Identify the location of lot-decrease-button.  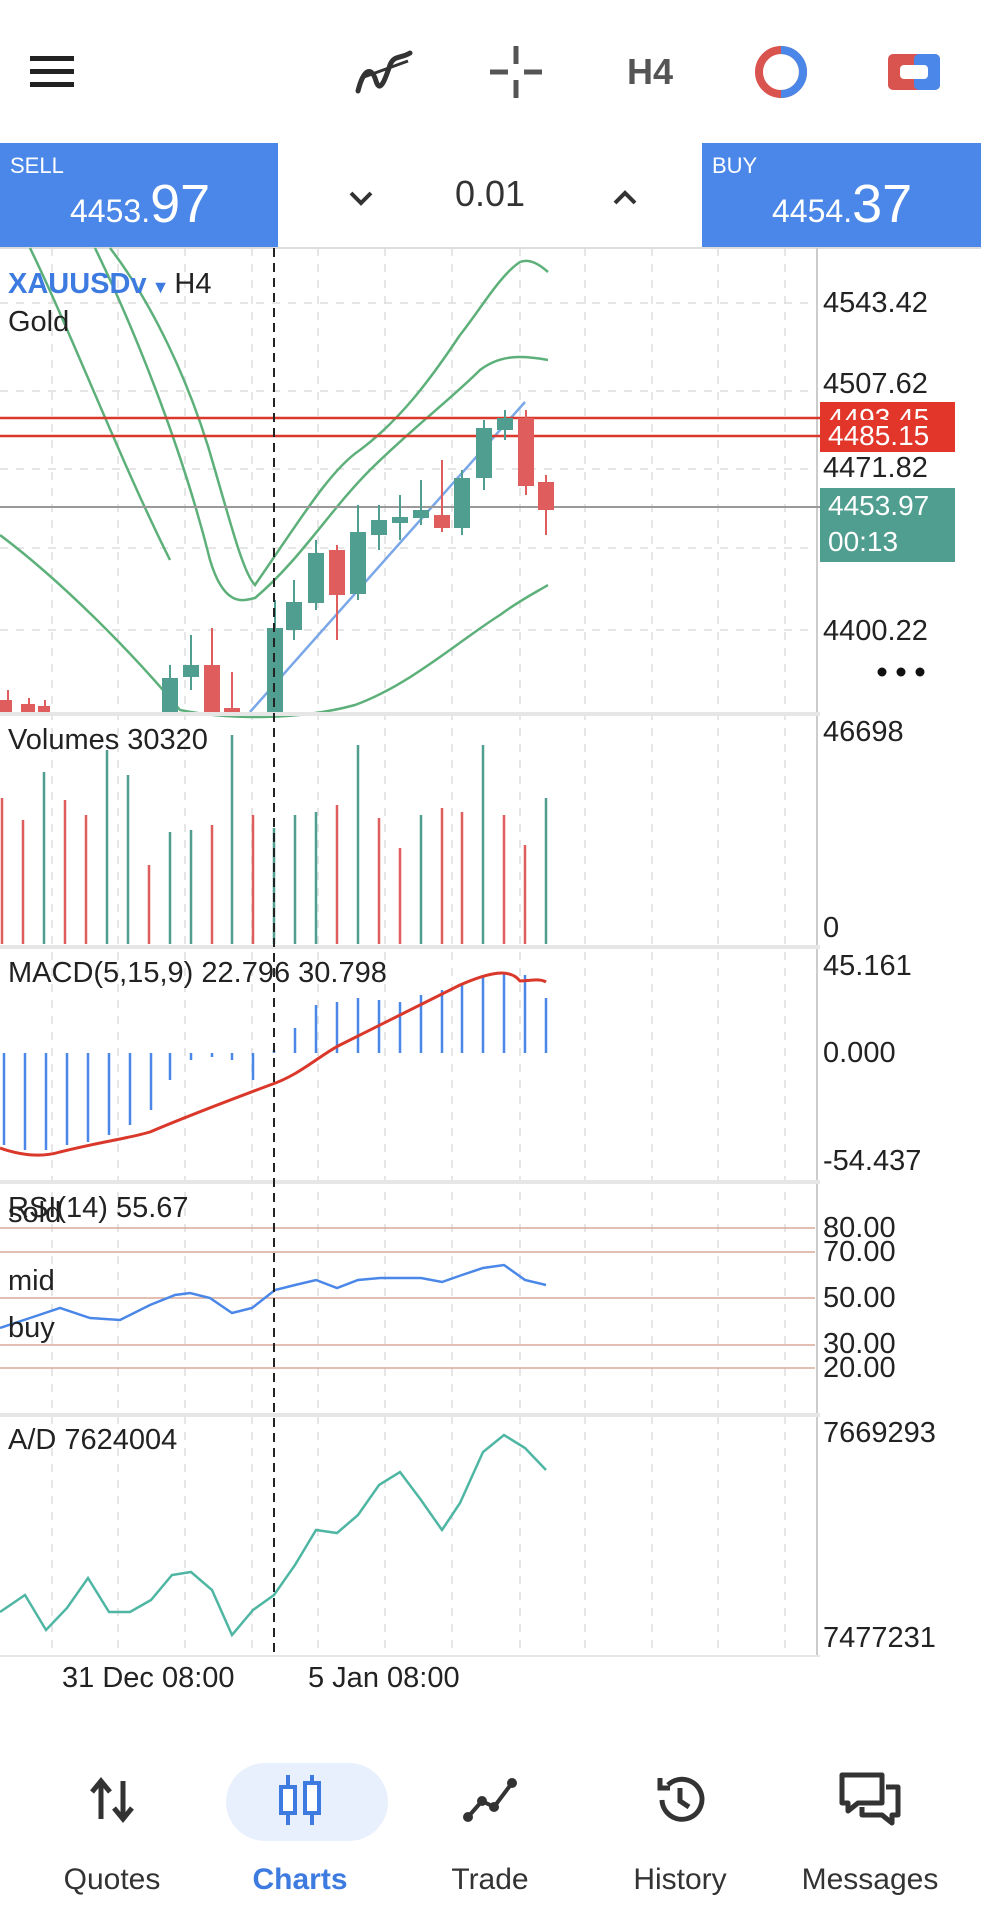
(361, 198).